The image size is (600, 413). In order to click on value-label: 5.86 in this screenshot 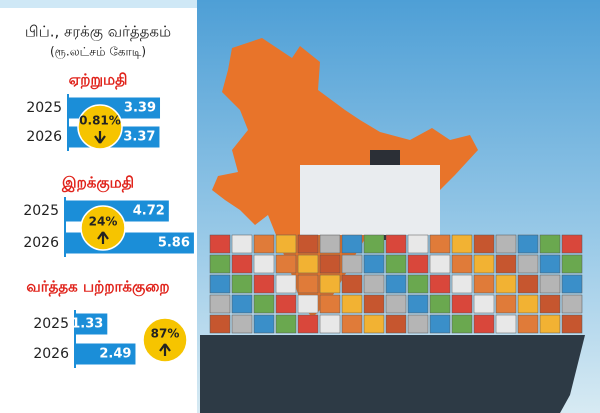, I will do `click(174, 243)`.